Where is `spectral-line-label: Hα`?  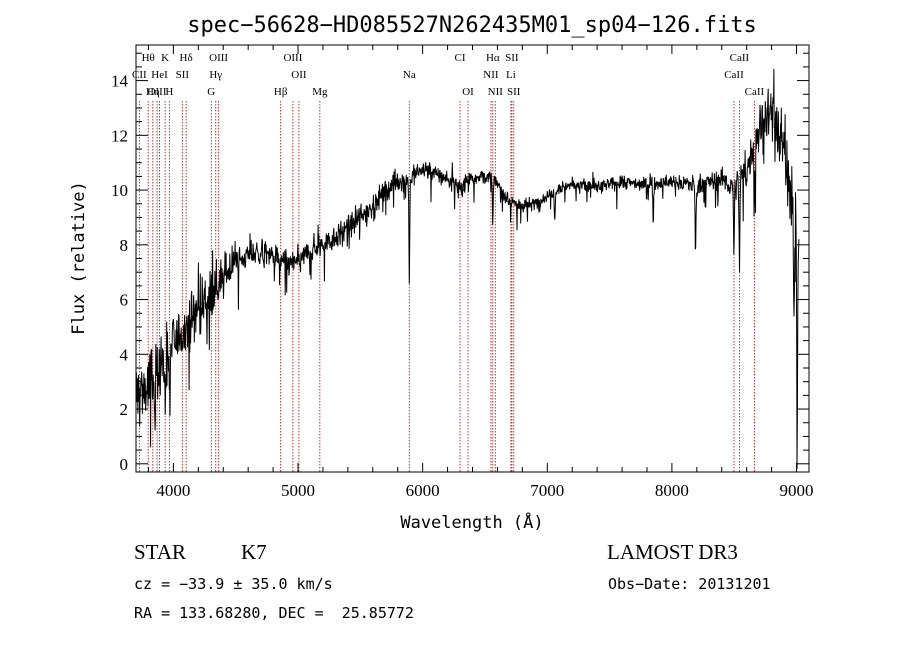 spectral-line-label: Hα is located at coordinates (493, 58).